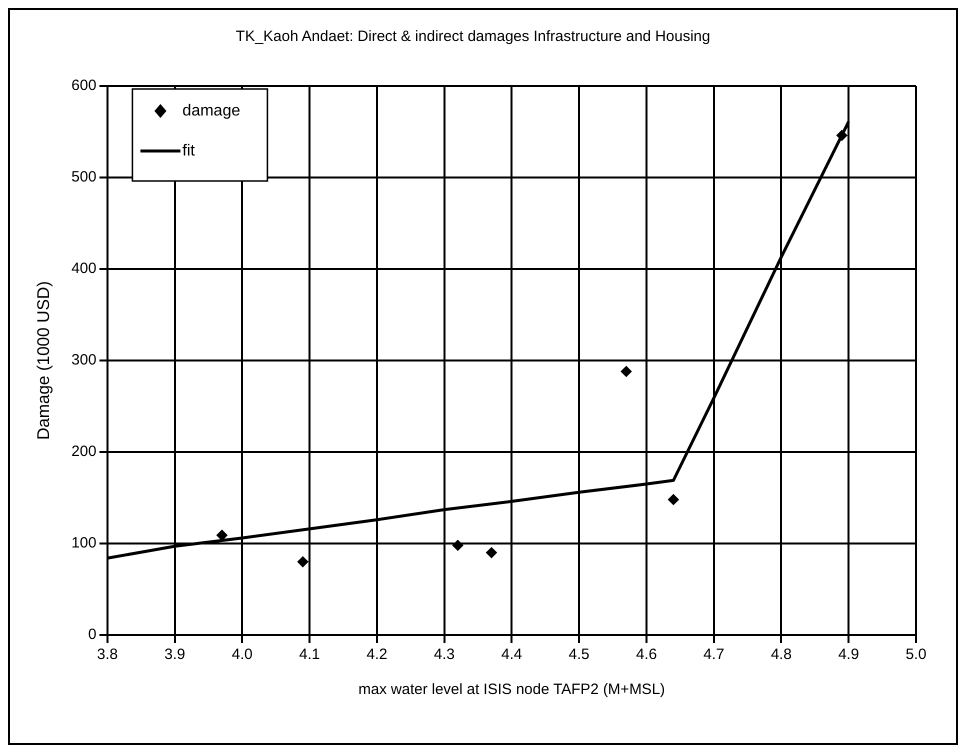  Describe the element at coordinates (83, 543) in the screenshot. I see `y-tick-label: 100` at that location.